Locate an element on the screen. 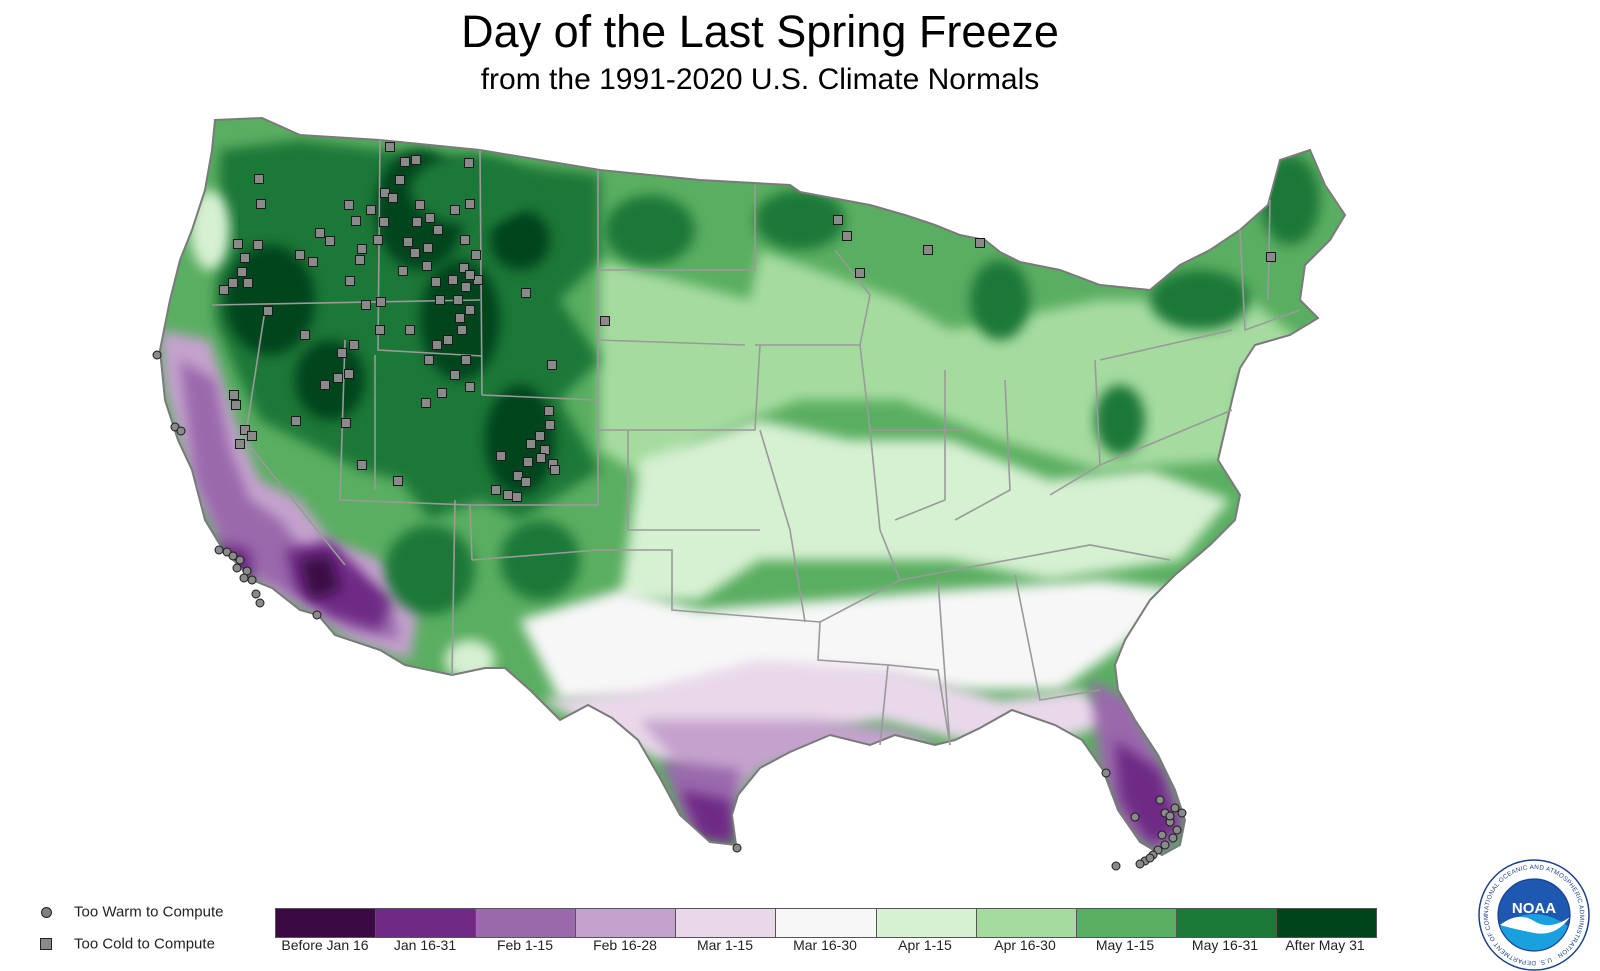 Image resolution: width=1600 pixels, height=971 pixels. scale-label: Mar 1-15 is located at coordinates (725, 945).